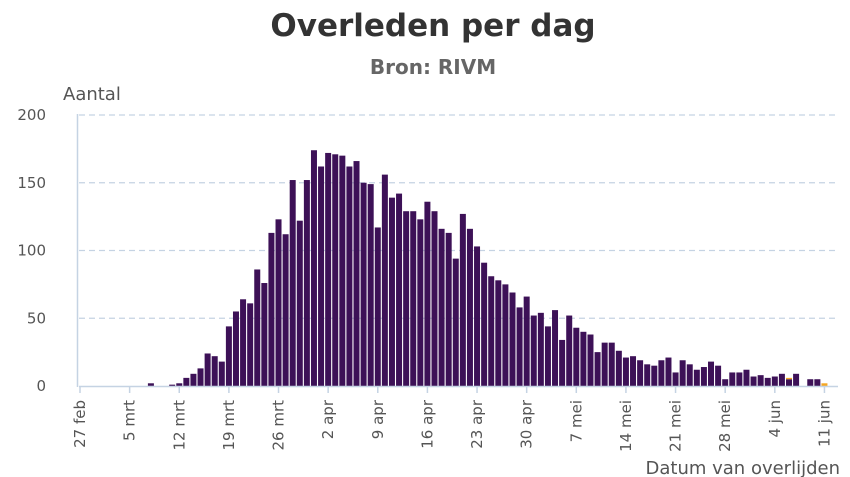 The width and height of the screenshot is (850, 477). What do you see at coordinates (427, 293) in the screenshot?
I see `bar: 16 apr: 136` at bounding box center [427, 293].